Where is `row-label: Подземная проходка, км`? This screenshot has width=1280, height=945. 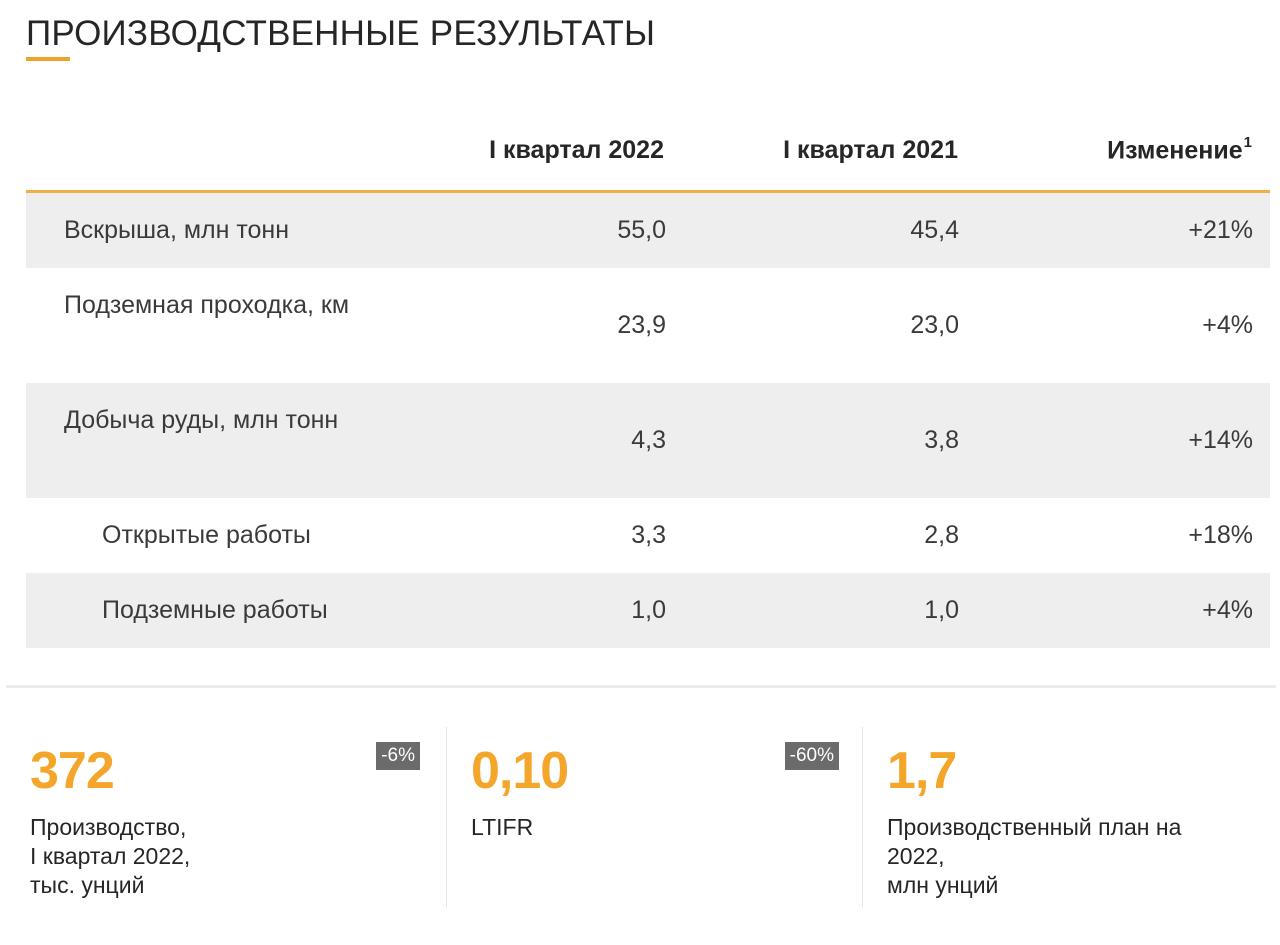 row-label: Подземная проходка, км is located at coordinates (207, 305).